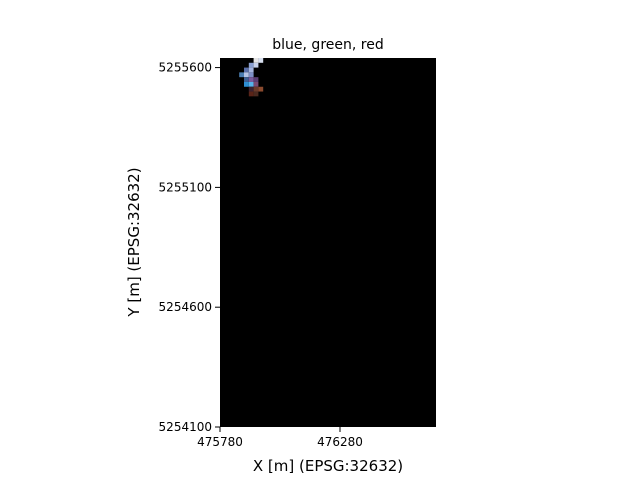  What do you see at coordinates (328, 466) in the screenshot?
I see `x-axis-label: X [m] (EPSG:32632)` at bounding box center [328, 466].